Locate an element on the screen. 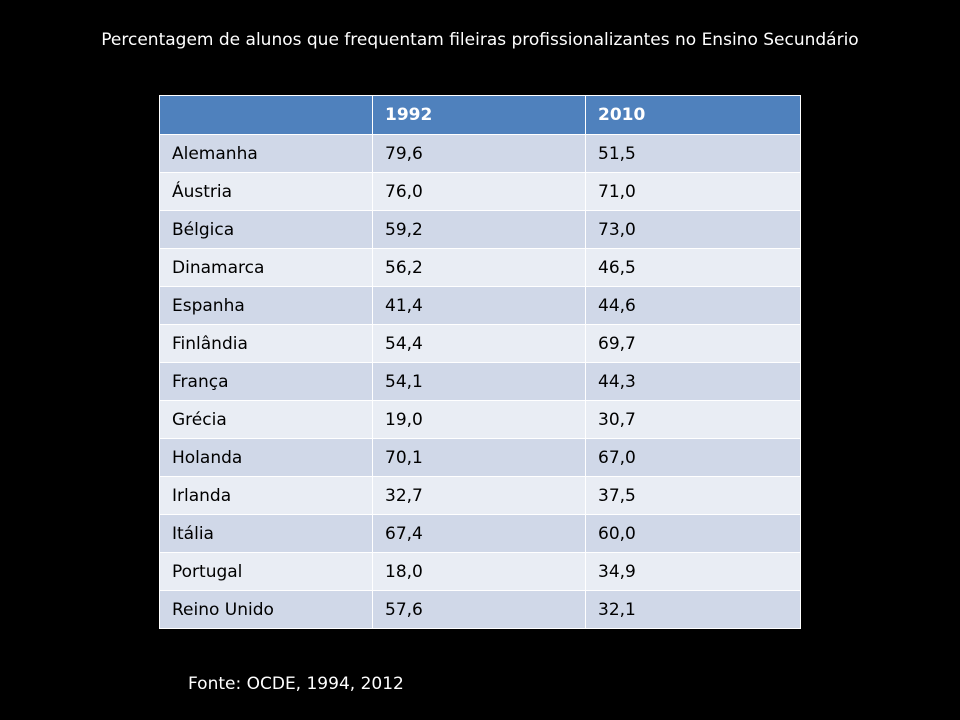 The height and width of the screenshot is (720, 960). source-note: Fonte: OCDE, 1994, 2012 is located at coordinates (296, 684).